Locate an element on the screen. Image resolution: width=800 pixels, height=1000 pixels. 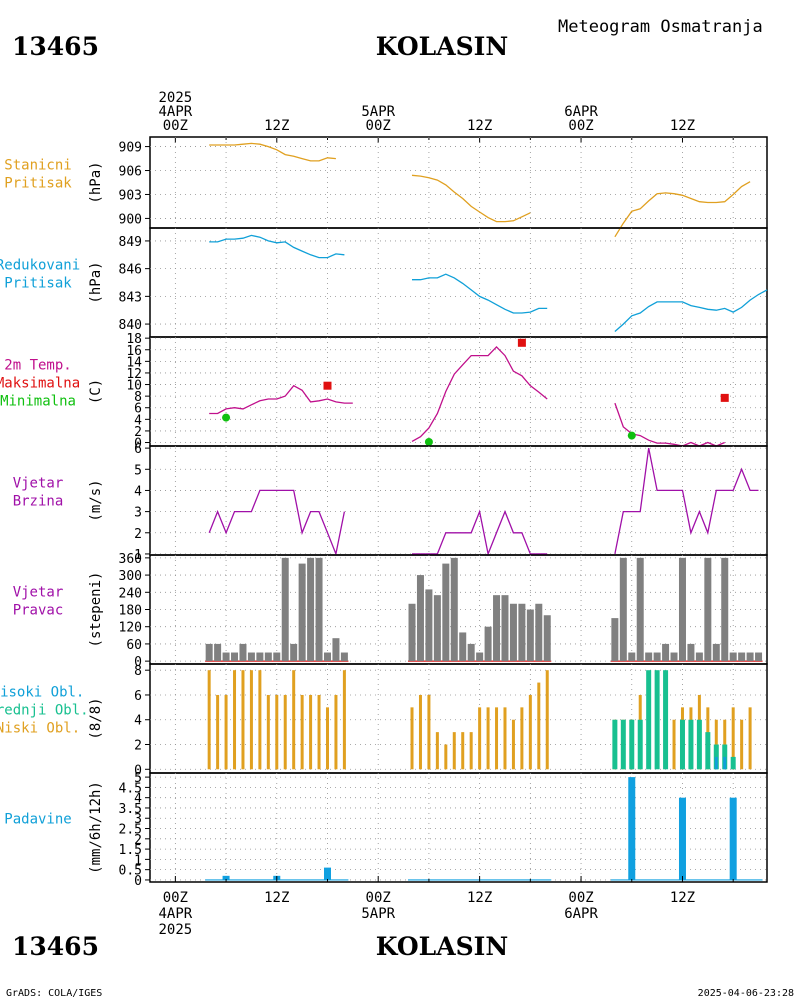
y-tick-label: 300 is located at coordinates (130, 576).